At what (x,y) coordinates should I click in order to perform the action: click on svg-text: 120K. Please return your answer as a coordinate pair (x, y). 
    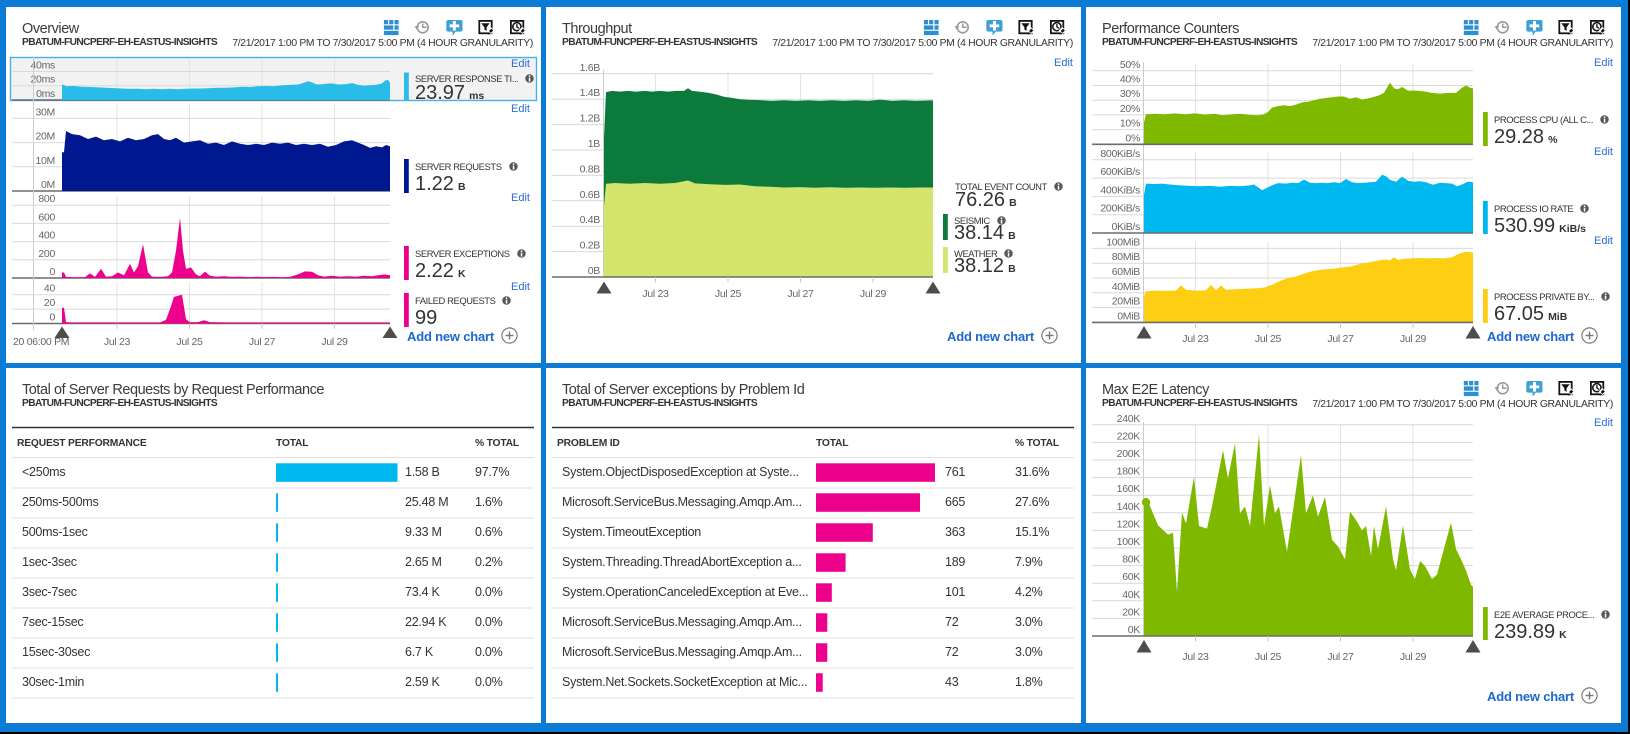
    Looking at the image, I should click on (1129, 524).